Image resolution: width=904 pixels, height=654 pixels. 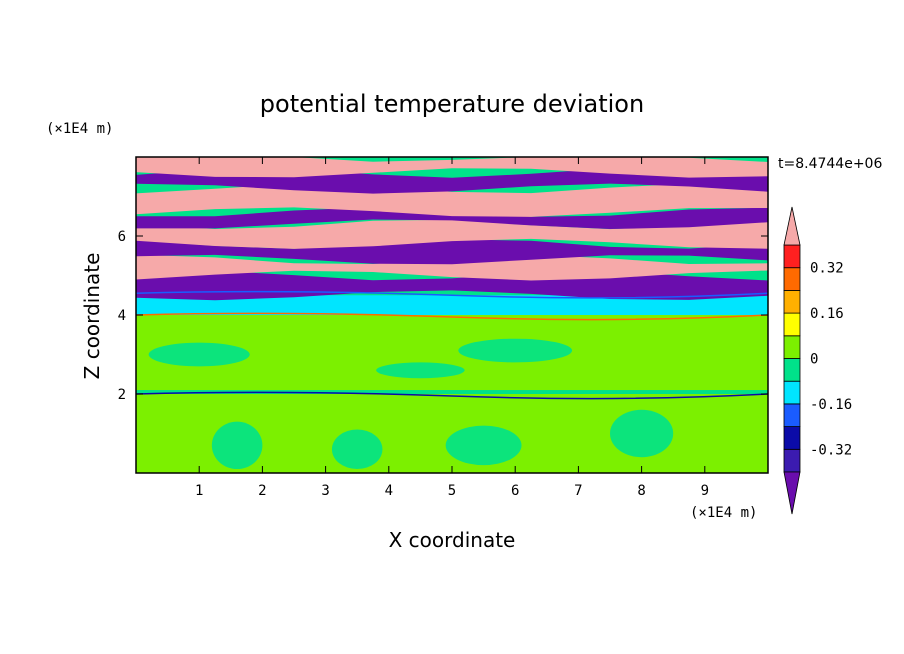 What do you see at coordinates (515, 491) in the screenshot?
I see `x-tick-label: 6` at bounding box center [515, 491].